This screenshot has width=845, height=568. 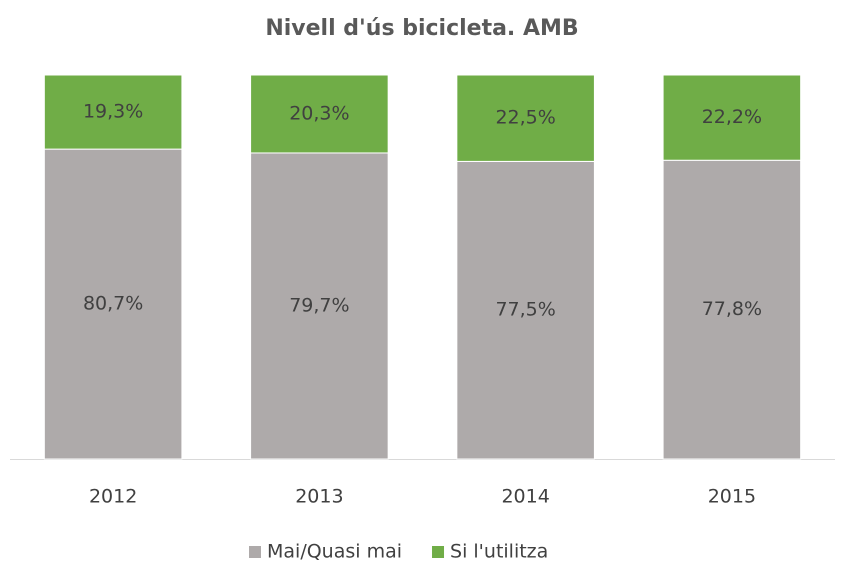 I want to click on legend-label: Si l'utilitza, so click(x=499, y=552).